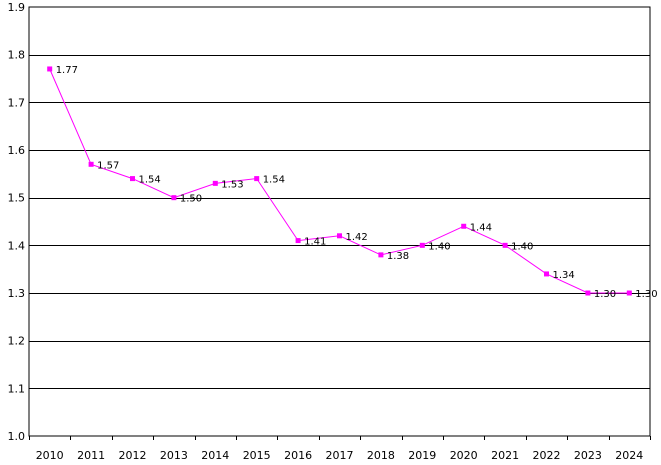 This screenshot has height=465, width=661. What do you see at coordinates (174, 455) in the screenshot?
I see `x-tick-label: 2013` at bounding box center [174, 455].